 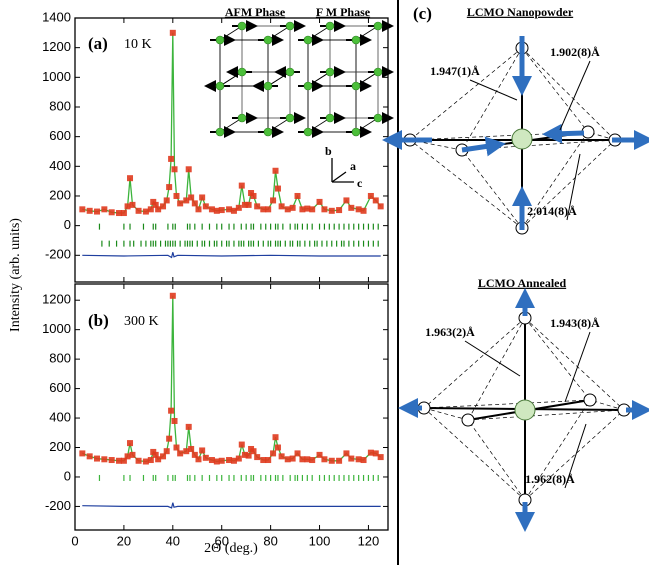 What do you see at coordinates (590, 400) in the screenshot?
I see `oxygen` at bounding box center [590, 400].